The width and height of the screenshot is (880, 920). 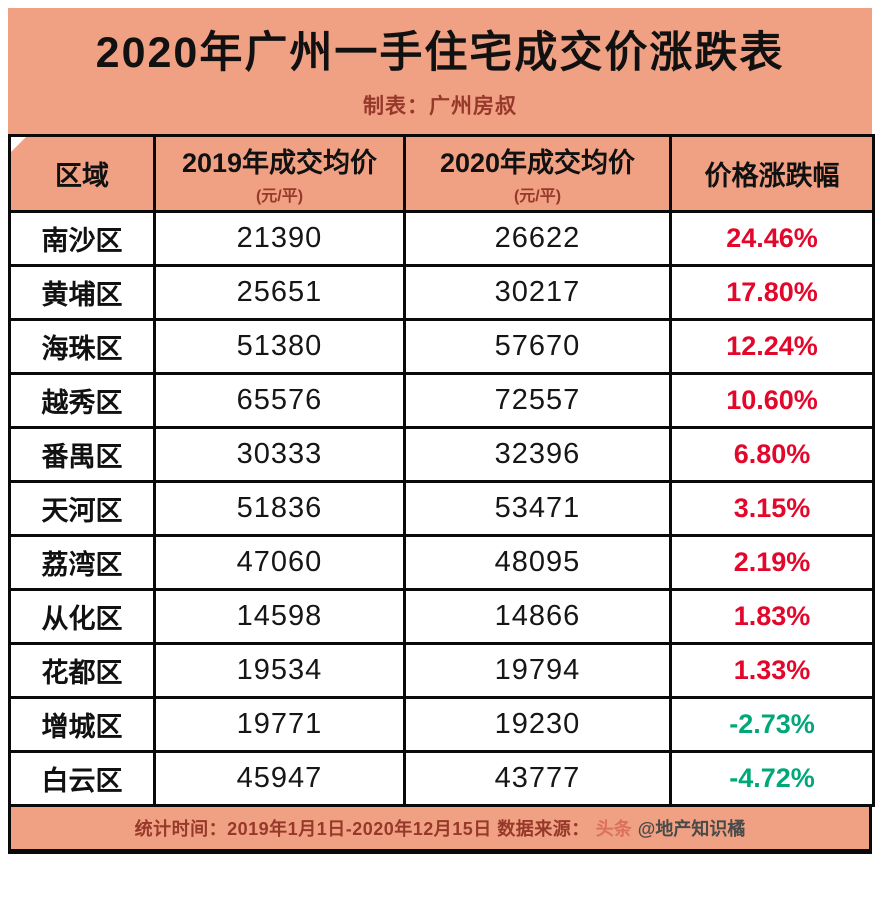 What do you see at coordinates (279, 508) in the screenshot?
I see `price-2019-cell: 51836` at bounding box center [279, 508].